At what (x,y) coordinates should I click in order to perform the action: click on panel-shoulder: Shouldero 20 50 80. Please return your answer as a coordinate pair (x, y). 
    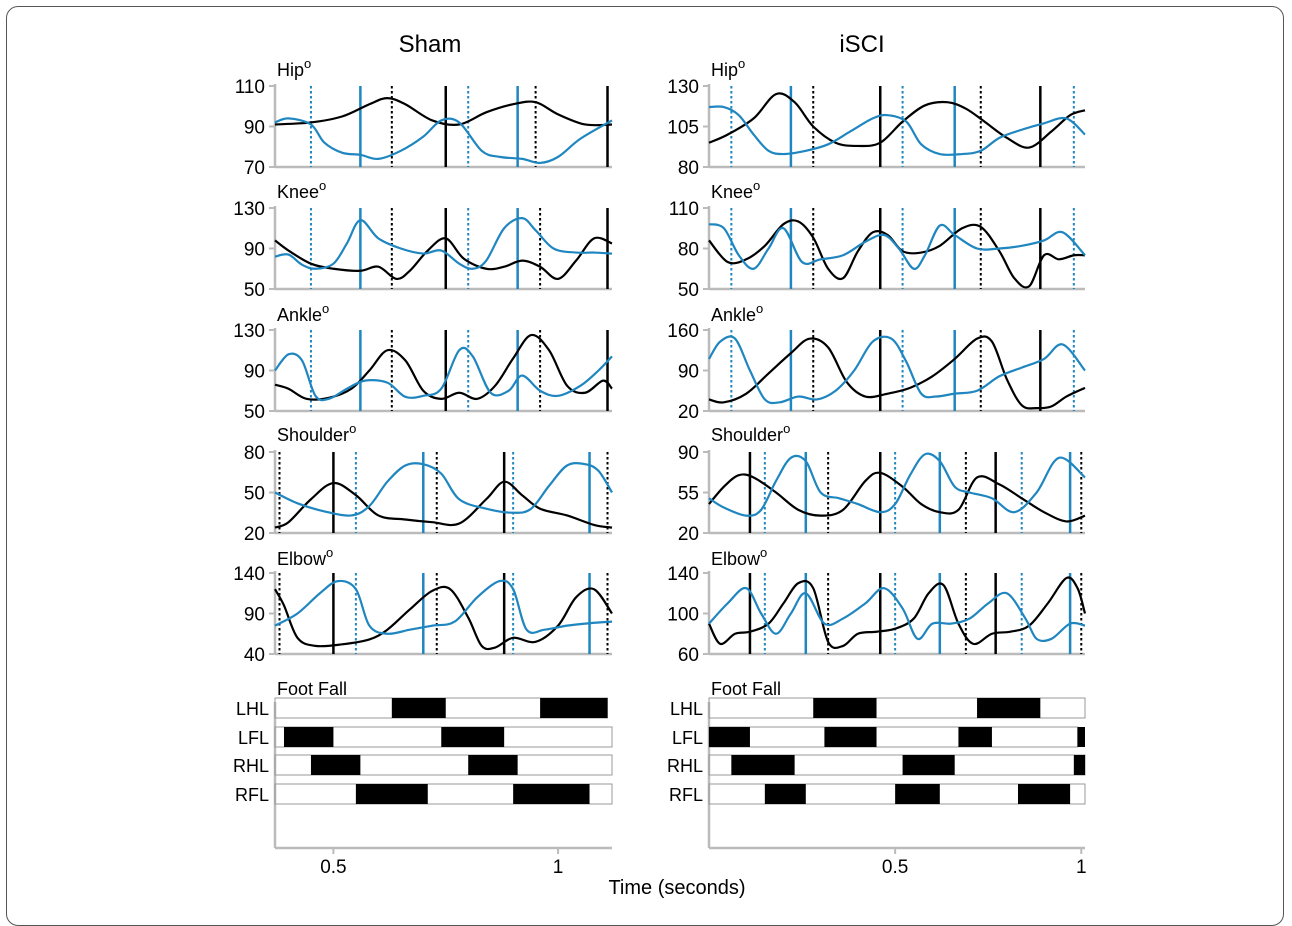
    Looking at the image, I should click on (428, 483).